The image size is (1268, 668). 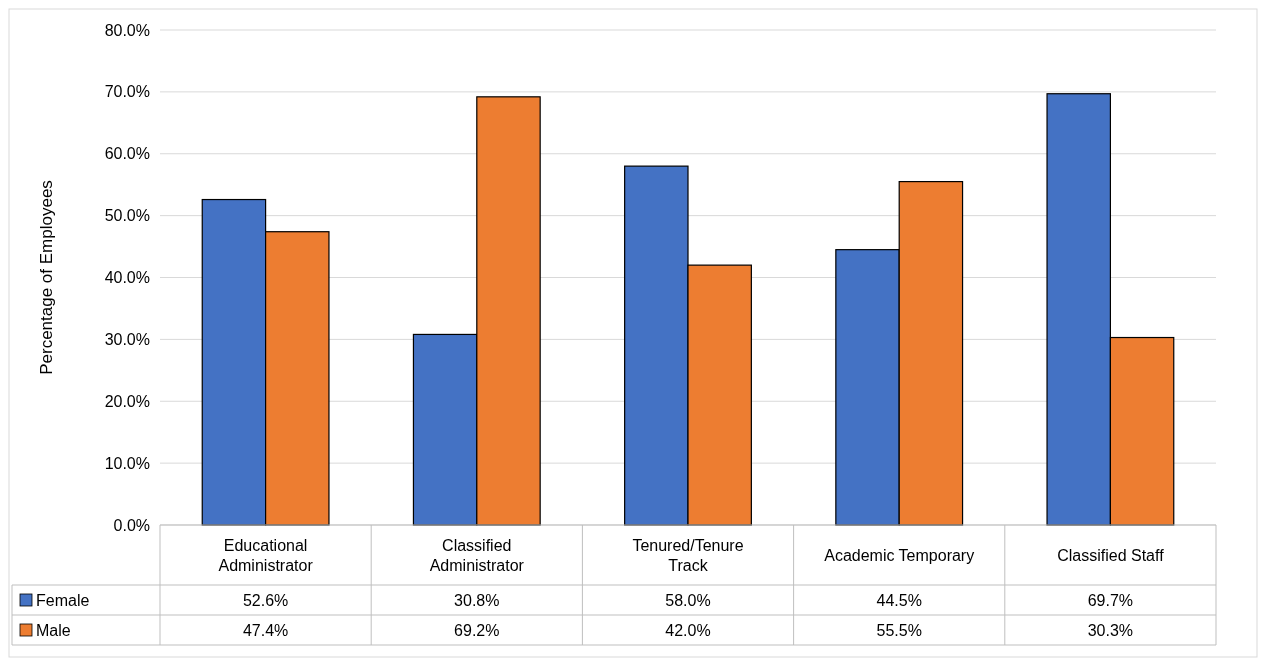 What do you see at coordinates (899, 600) in the screenshot?
I see `data-label: 44.5%` at bounding box center [899, 600].